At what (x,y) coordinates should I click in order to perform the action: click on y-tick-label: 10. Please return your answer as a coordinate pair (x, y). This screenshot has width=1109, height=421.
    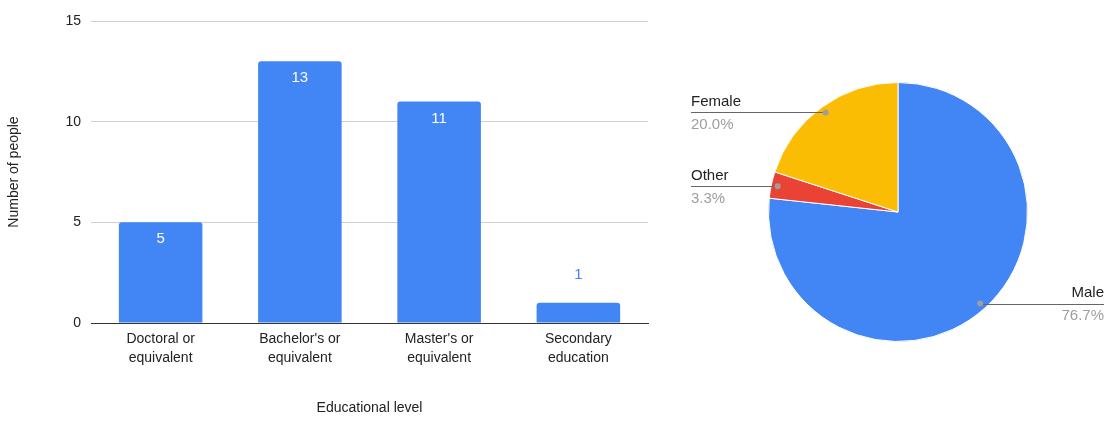
    Looking at the image, I should click on (73, 120).